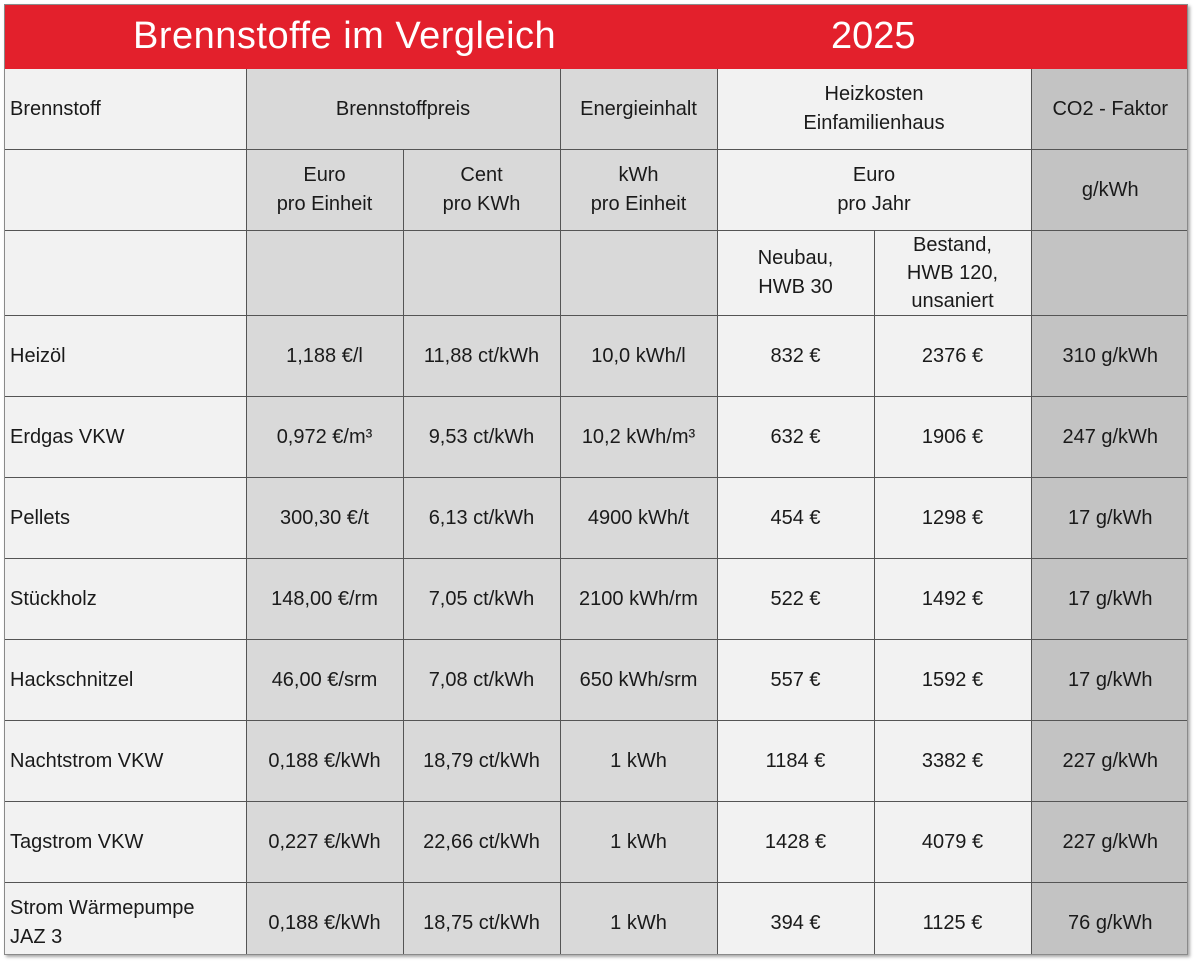 The image size is (1194, 961). What do you see at coordinates (638, 599) in the screenshot?
I see `cell-energy: 2100 kWh/rm` at bounding box center [638, 599].